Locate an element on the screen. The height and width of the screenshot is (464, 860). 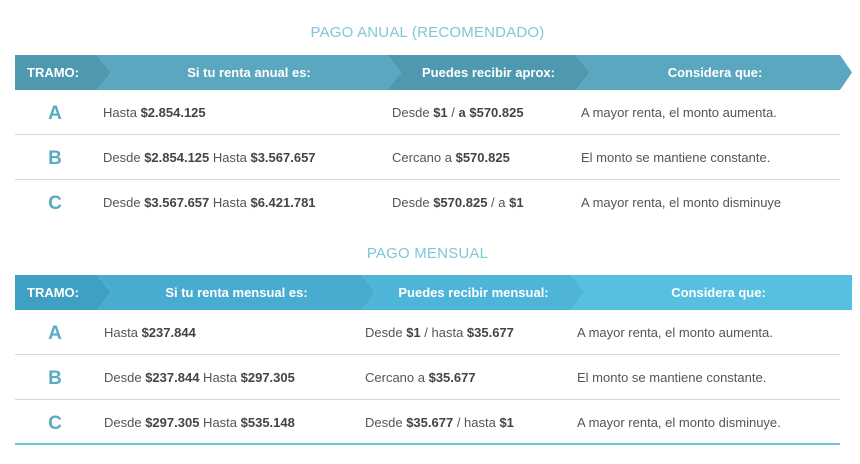
header-recibir: Puedes recibir aprox: is located at coordinates (488, 72).